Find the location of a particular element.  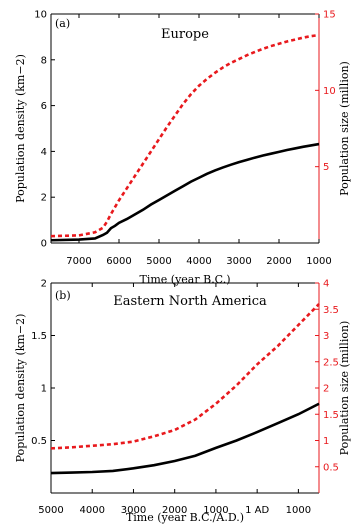

y-tick-label-right: 0.5 is located at coordinates (331, 467).